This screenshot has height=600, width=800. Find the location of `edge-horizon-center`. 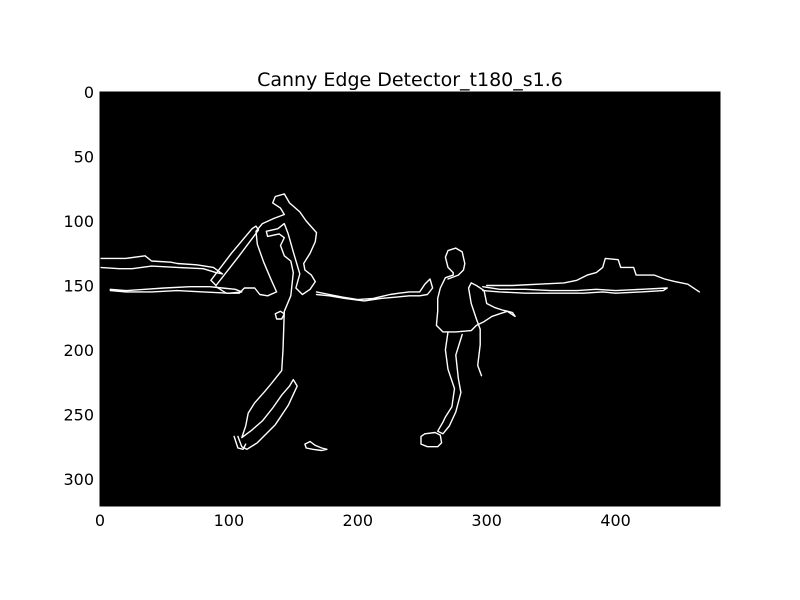

edge-horizon-center is located at coordinates (374, 290).